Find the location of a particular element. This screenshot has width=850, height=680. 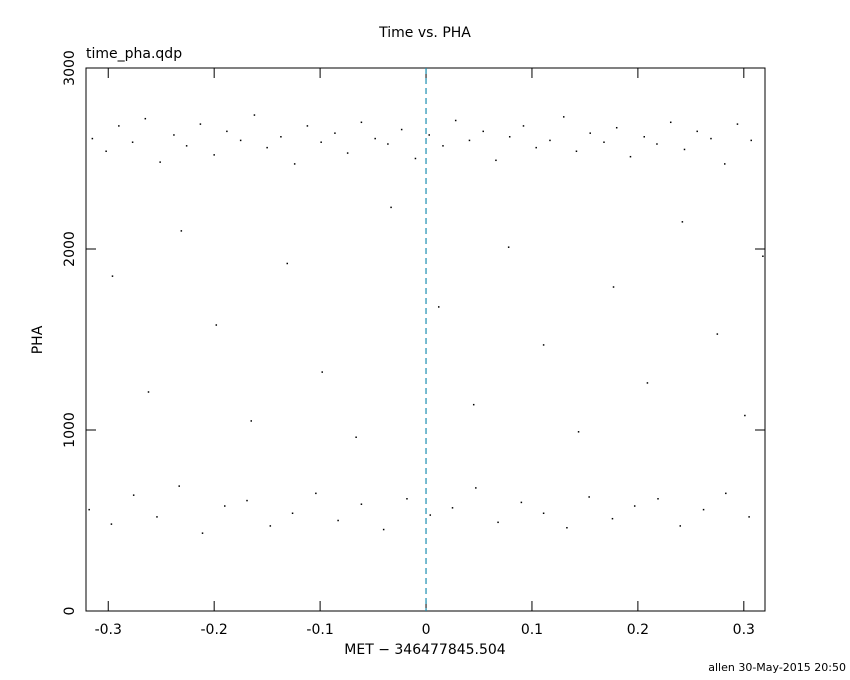

x-tick-label: 0.1 is located at coordinates (532, 630).